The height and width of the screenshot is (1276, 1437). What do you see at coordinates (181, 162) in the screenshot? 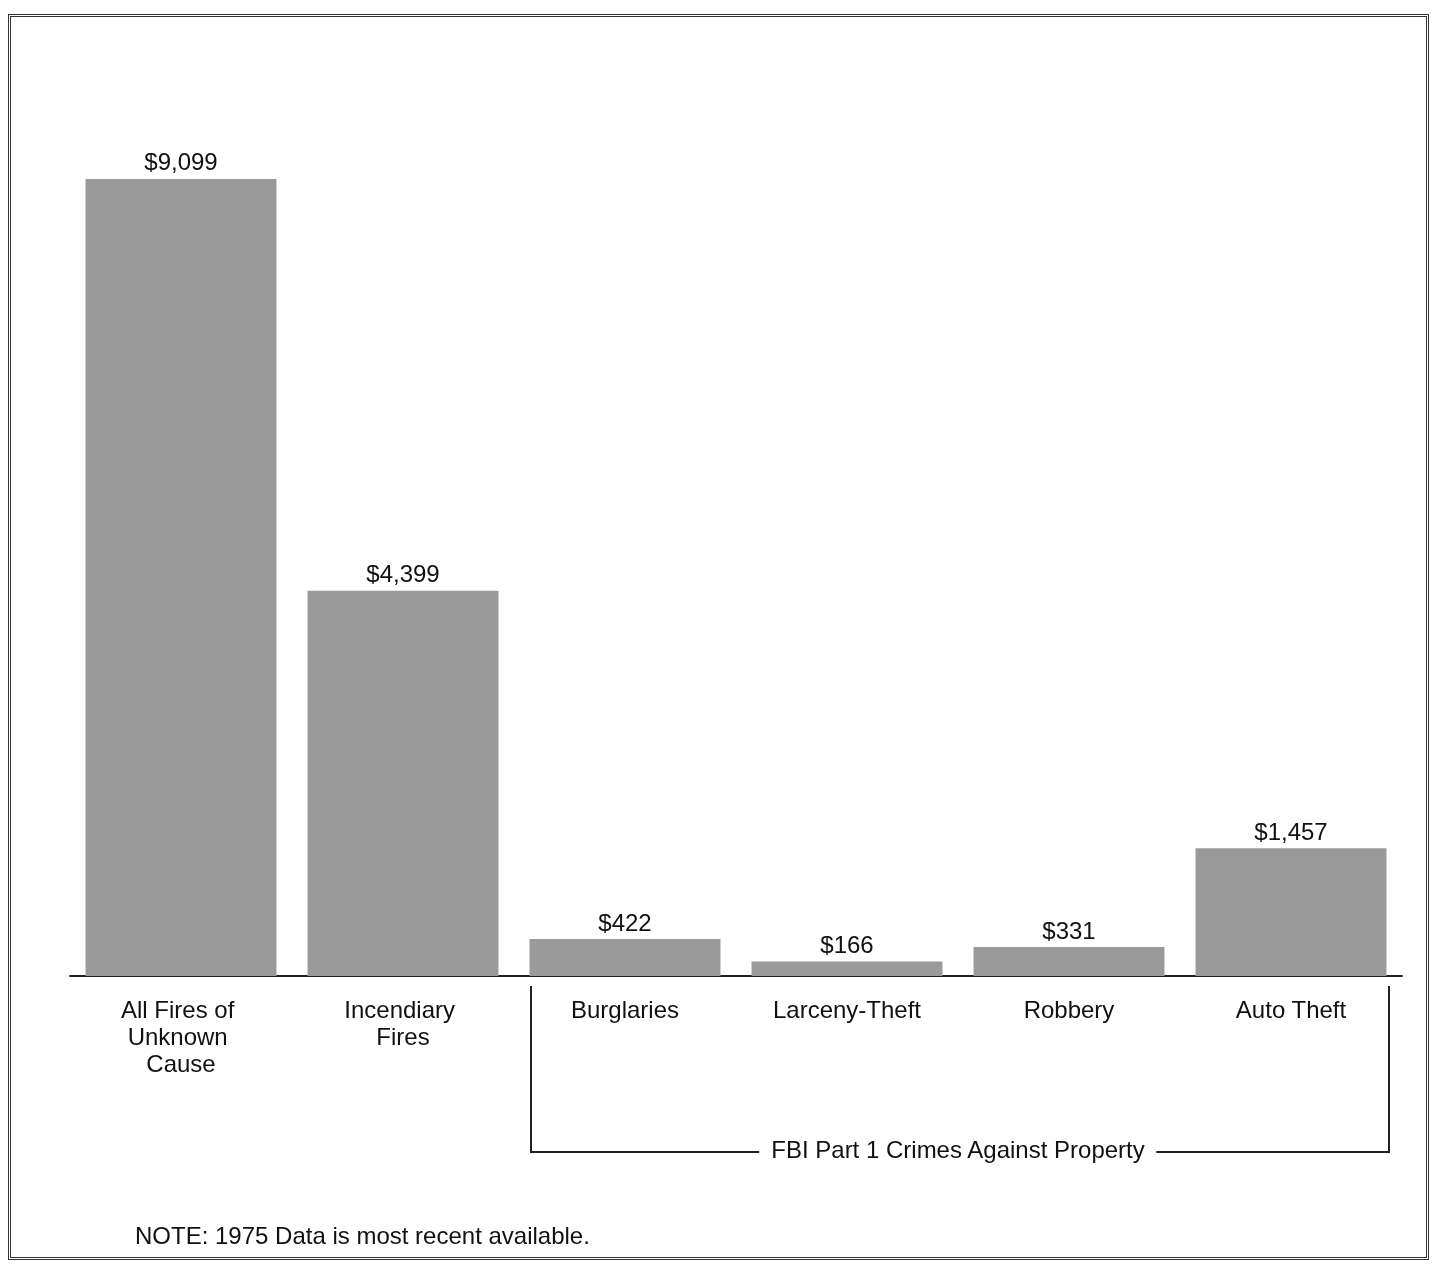
I see `data-label: $9,099` at bounding box center [181, 162].